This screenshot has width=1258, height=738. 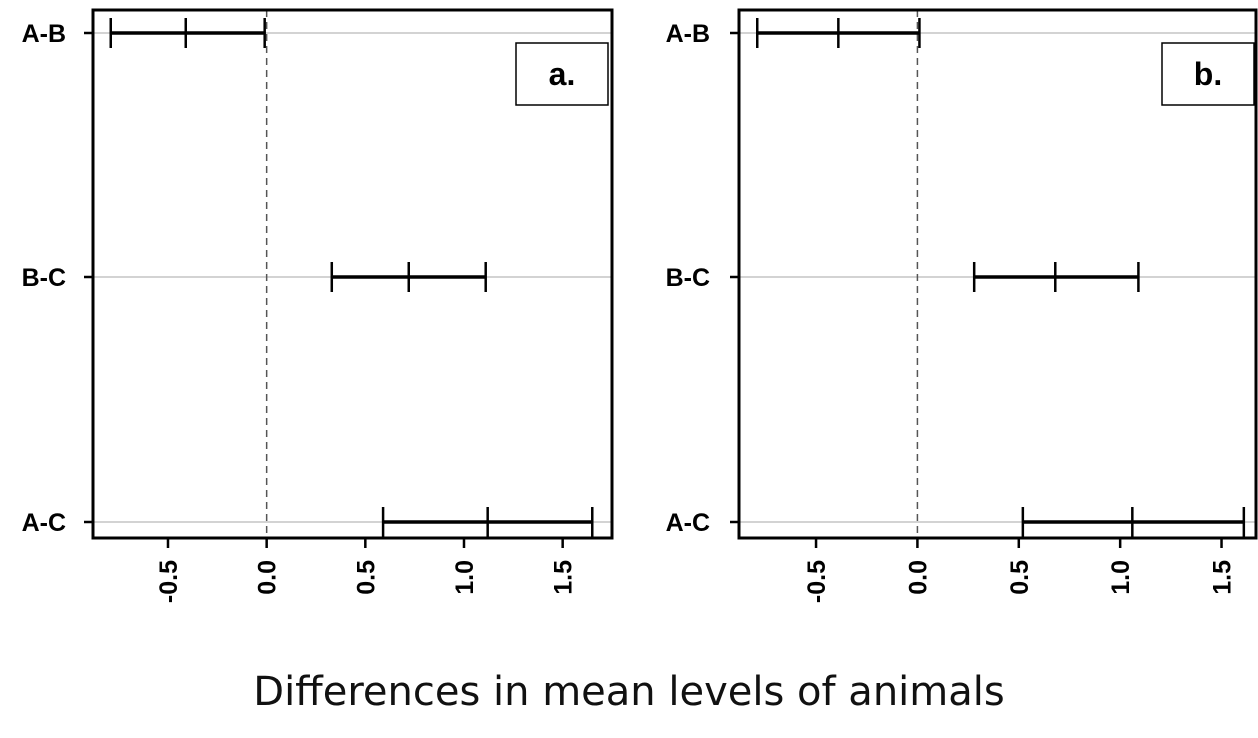 I want to click on panel-label: a., so click(x=562, y=74).